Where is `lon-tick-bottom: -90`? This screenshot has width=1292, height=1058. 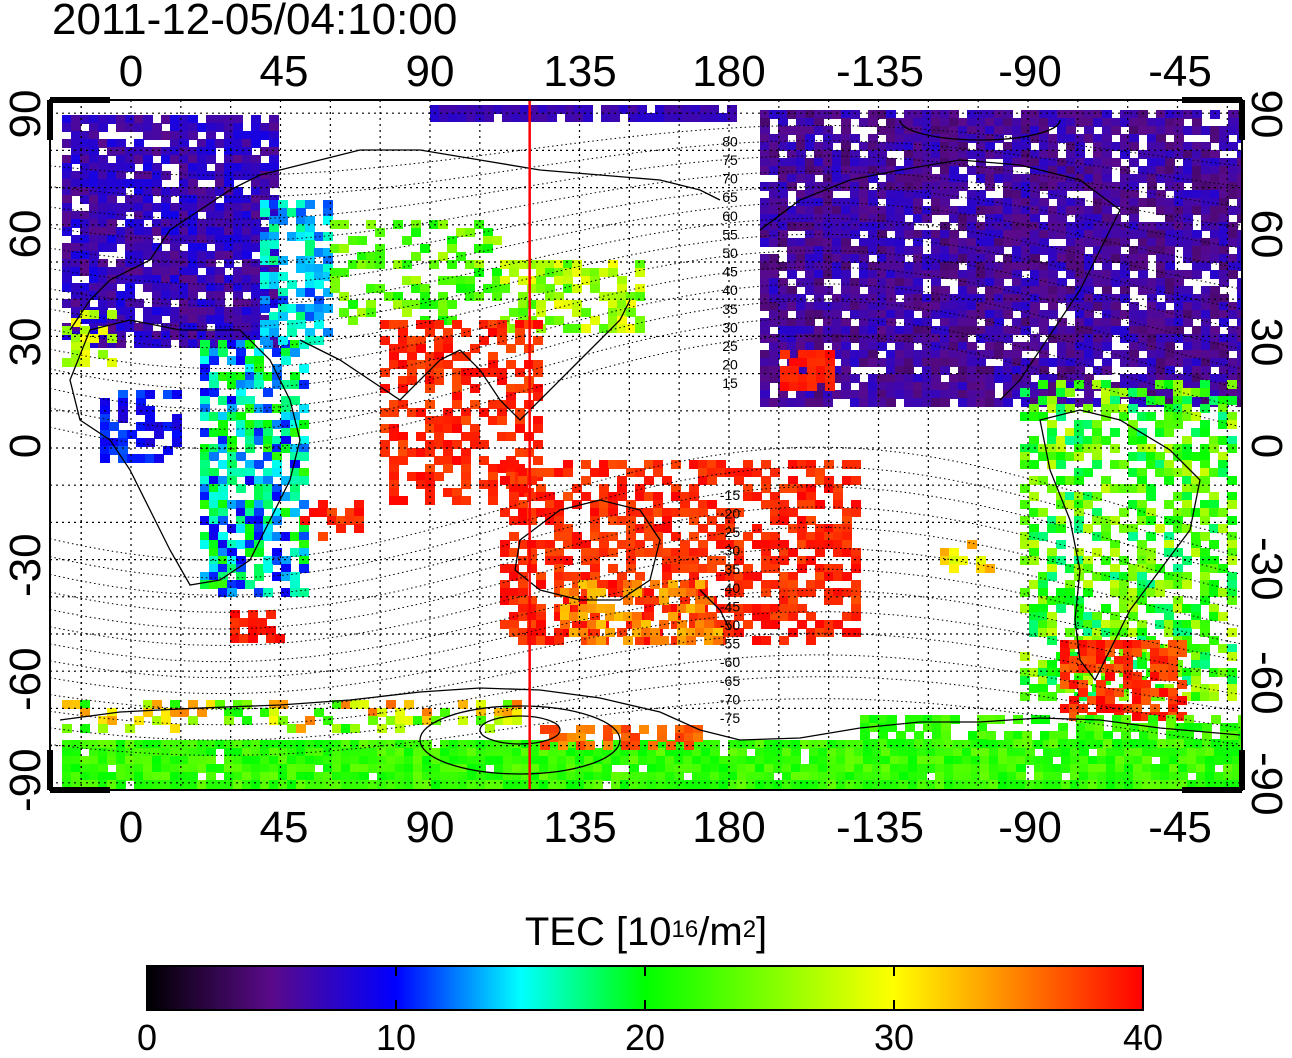
lon-tick-bottom: -90 is located at coordinates (1030, 828).